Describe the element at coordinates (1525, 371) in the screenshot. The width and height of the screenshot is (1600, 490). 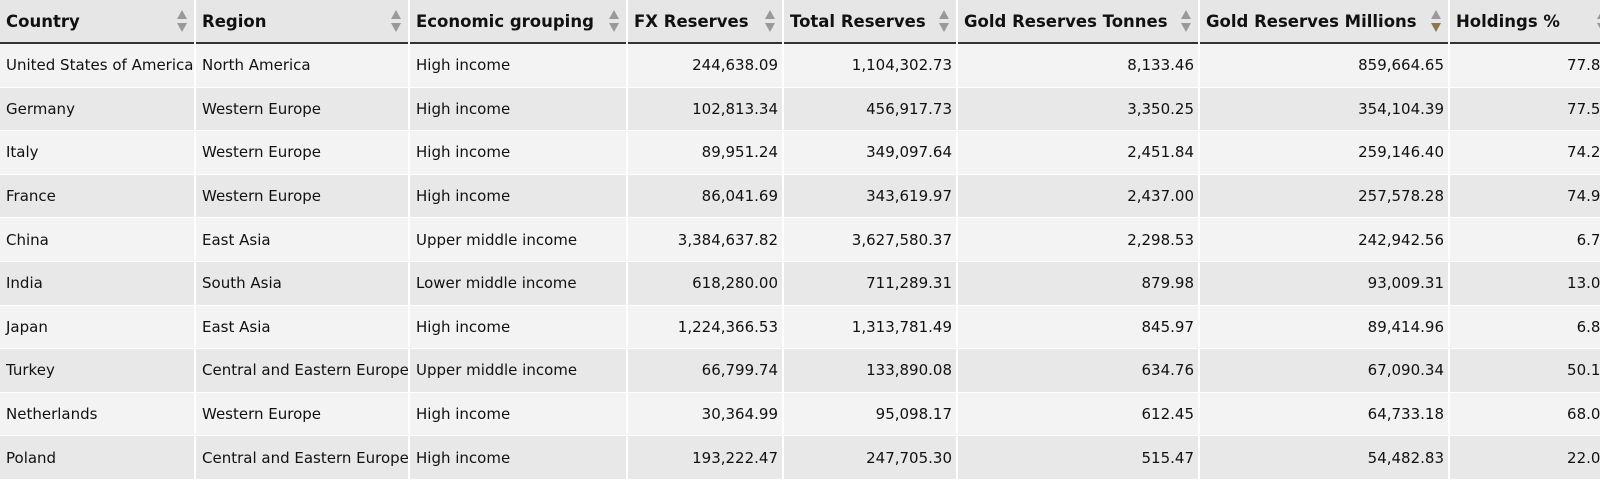
I see `table-cell: 50.11` at that location.